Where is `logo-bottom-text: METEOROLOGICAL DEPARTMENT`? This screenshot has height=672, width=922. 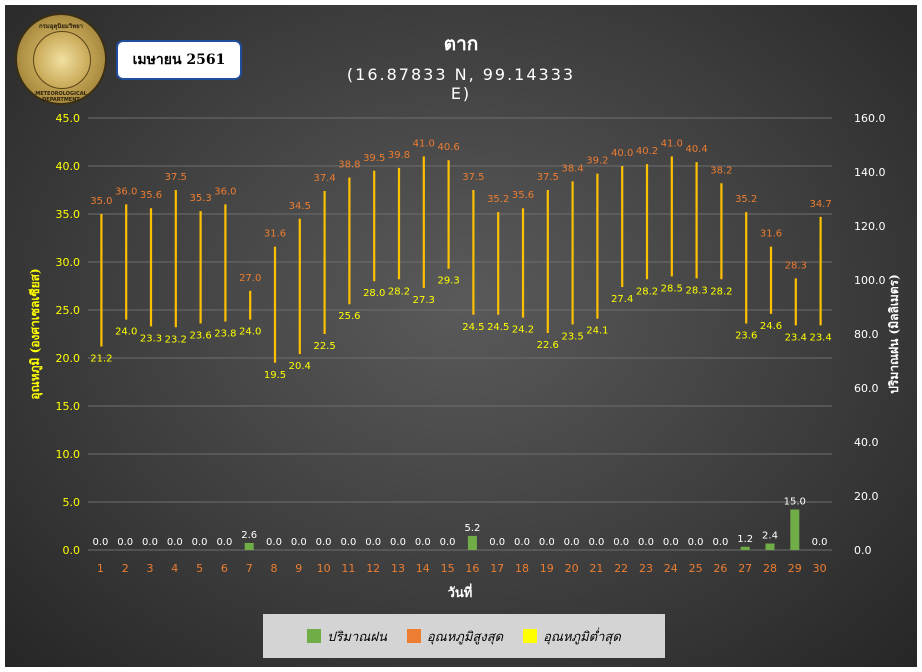 logo-bottom-text: METEOROLOGICAL DEPARTMENT is located at coordinates (61, 97).